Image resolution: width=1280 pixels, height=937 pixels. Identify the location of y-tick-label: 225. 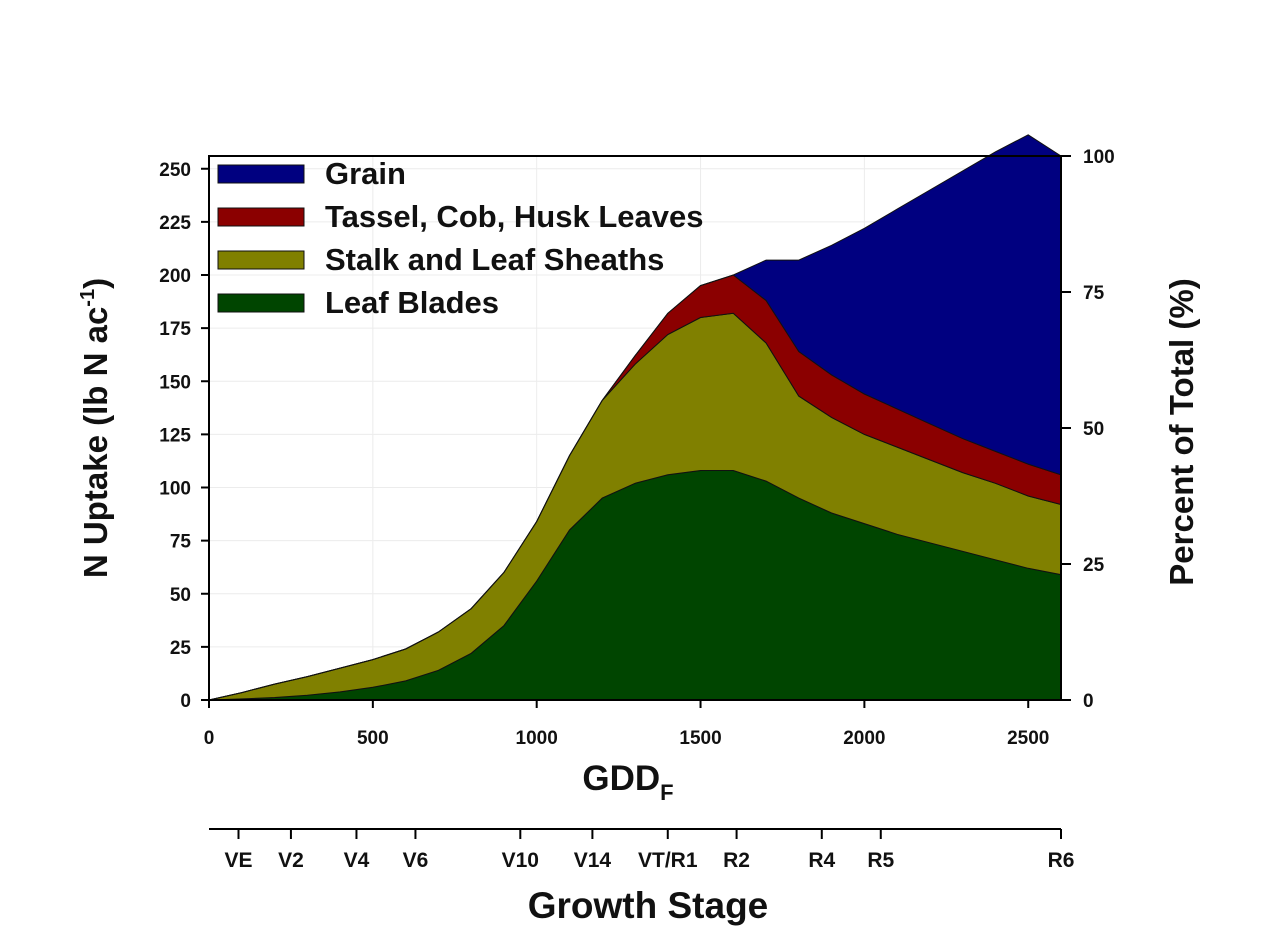
(175, 223).